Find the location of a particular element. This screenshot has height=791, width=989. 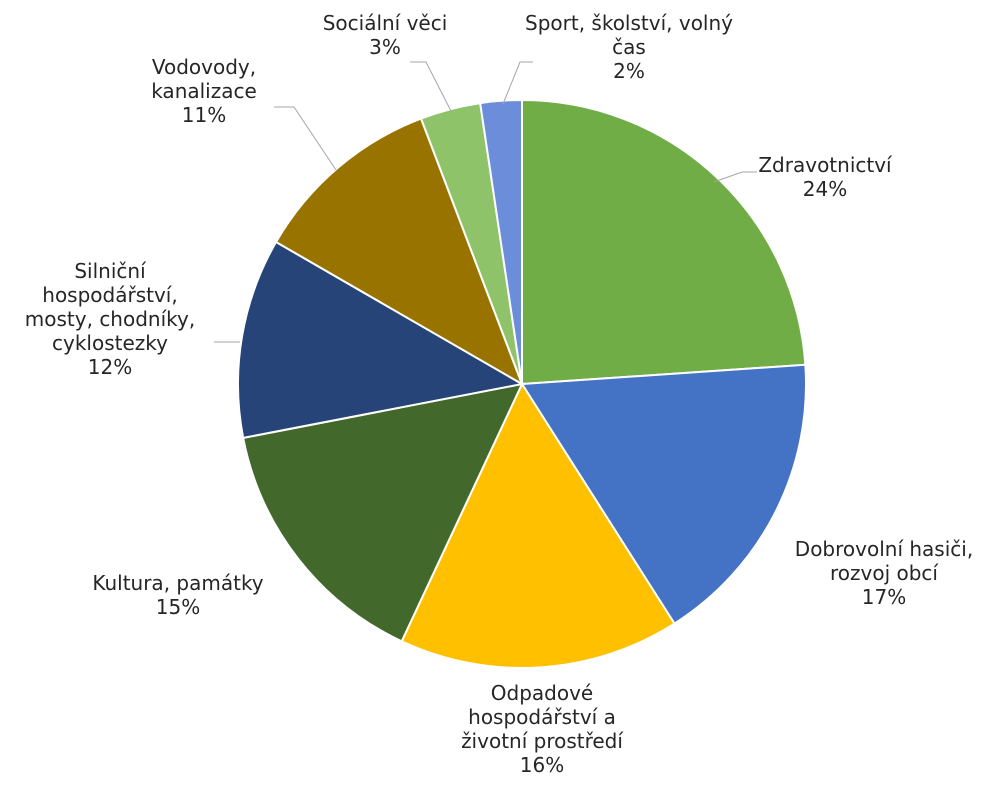

data-label-category-line: Sport, školství, volný is located at coordinates (629, 23).